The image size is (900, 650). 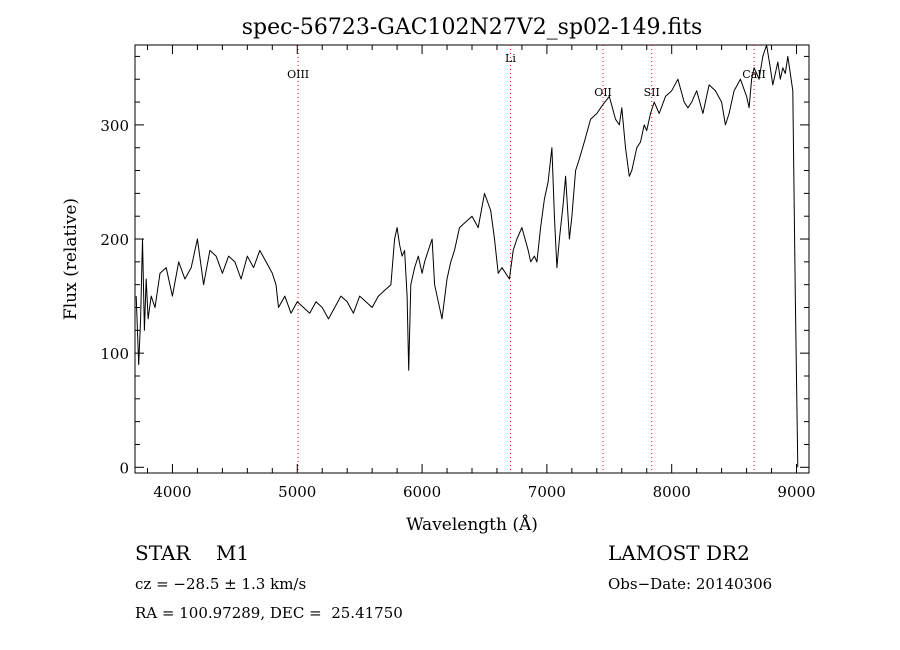 I want to click on x-tick-label: 4000, so click(x=172, y=492).